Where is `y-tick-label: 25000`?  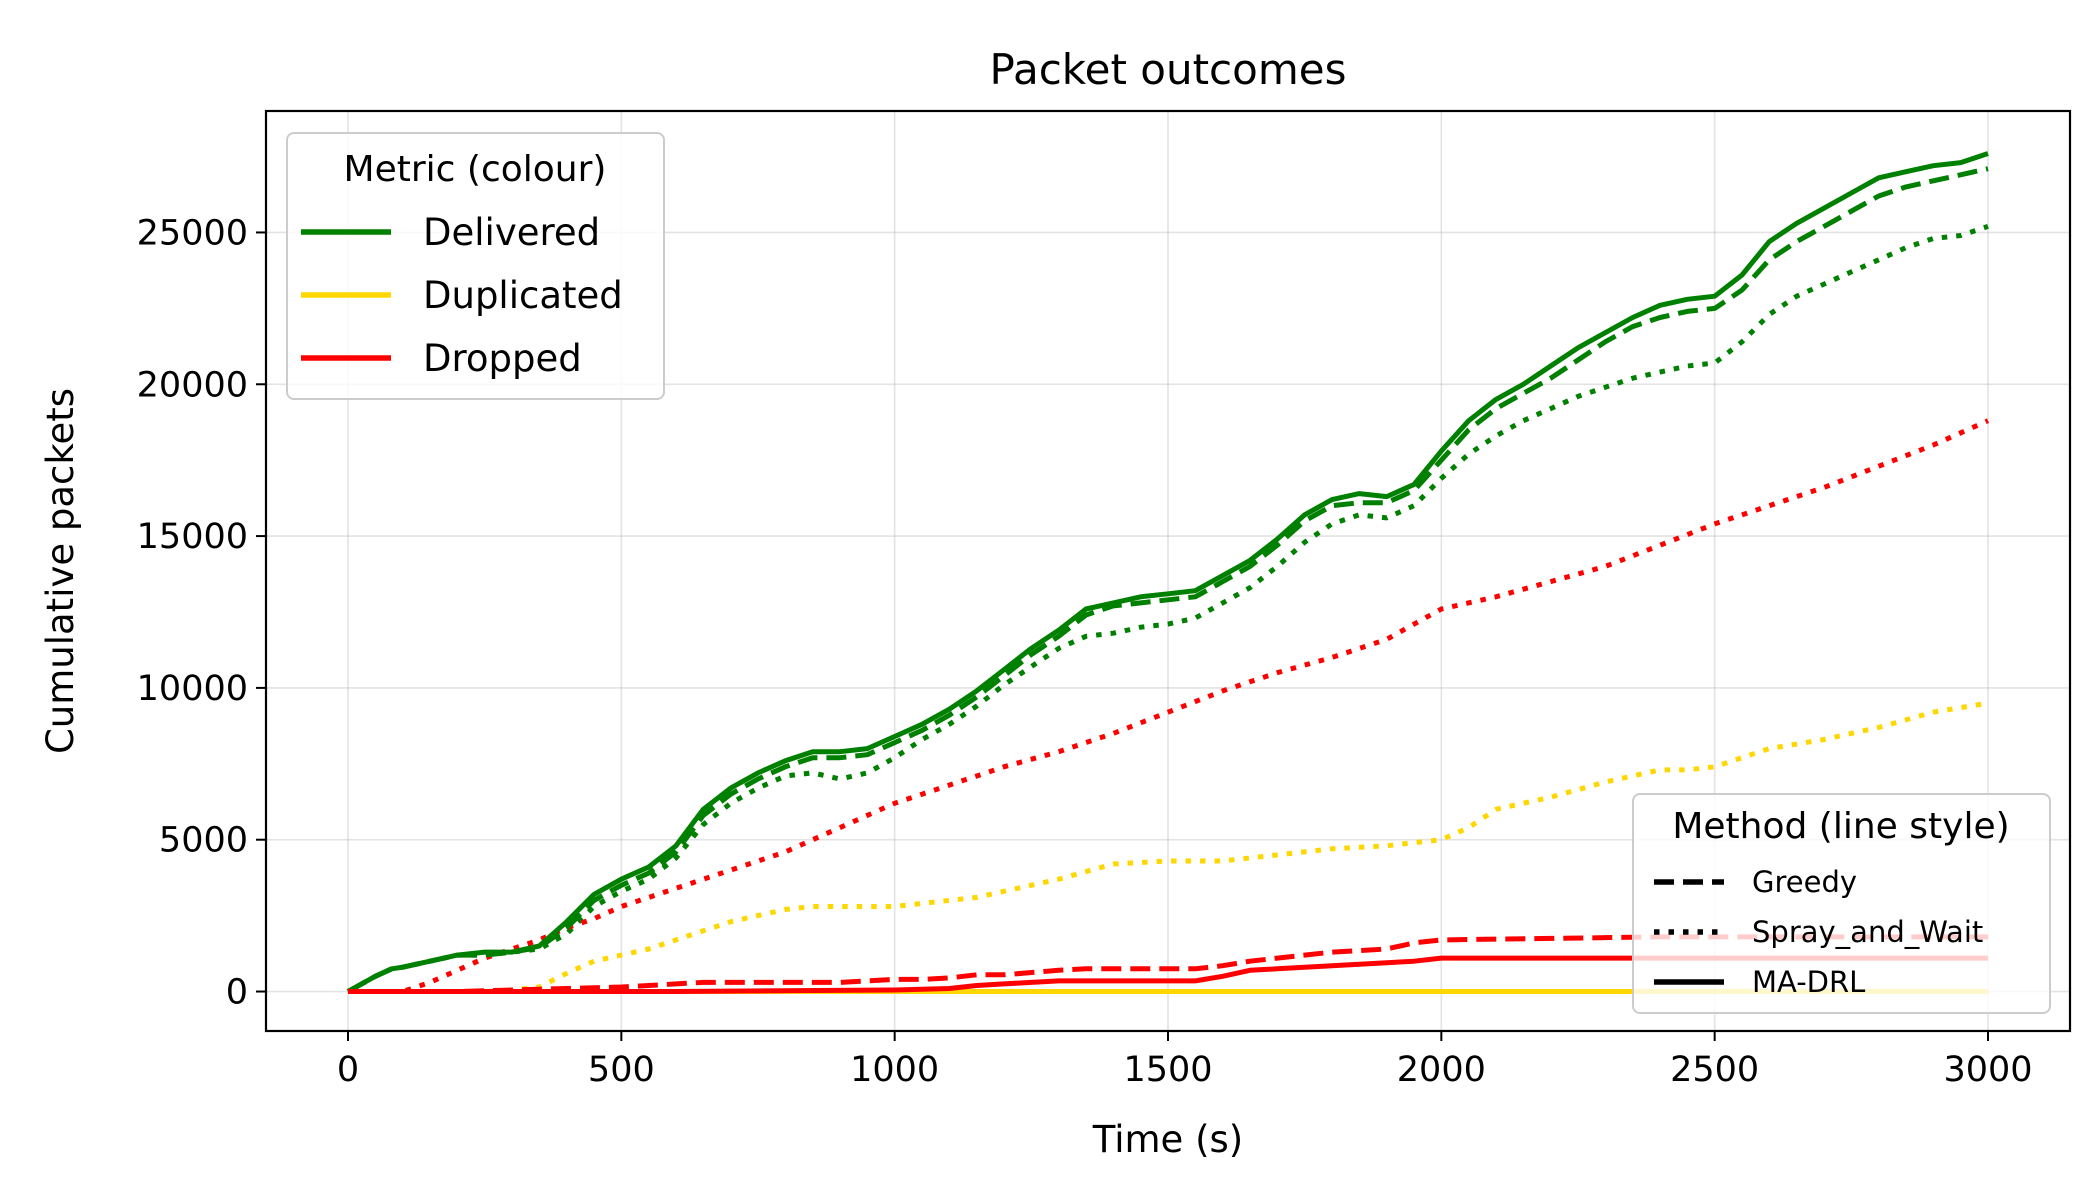
y-tick-label: 25000 is located at coordinates (192, 233).